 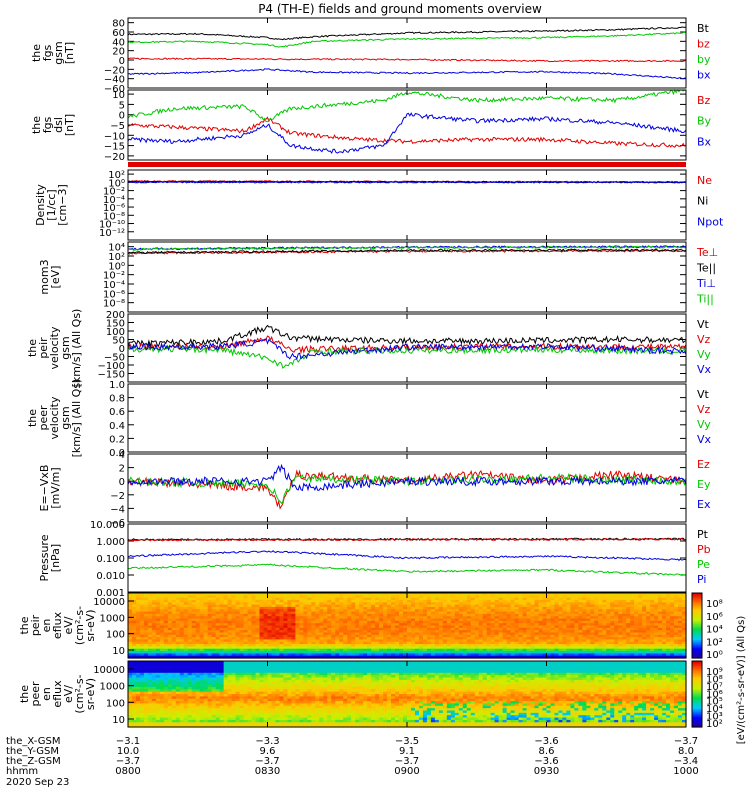 I want to click on colorbar-label: 10⁰, so click(x=714, y=655).